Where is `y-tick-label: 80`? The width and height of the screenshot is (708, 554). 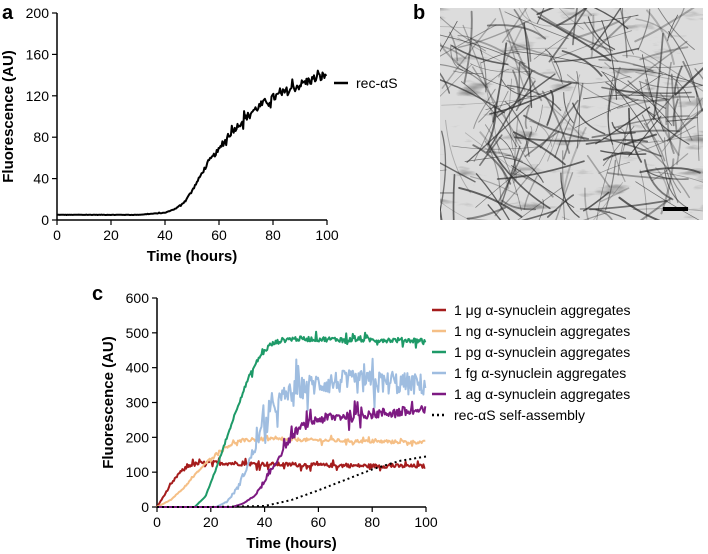 y-tick-label: 80 is located at coordinates (41, 137).